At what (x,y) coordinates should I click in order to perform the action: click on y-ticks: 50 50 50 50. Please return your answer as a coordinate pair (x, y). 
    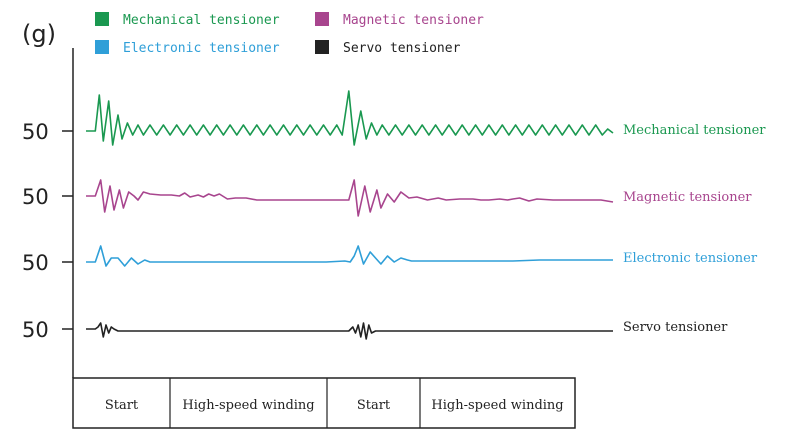
    Looking at the image, I should click on (47, 231).